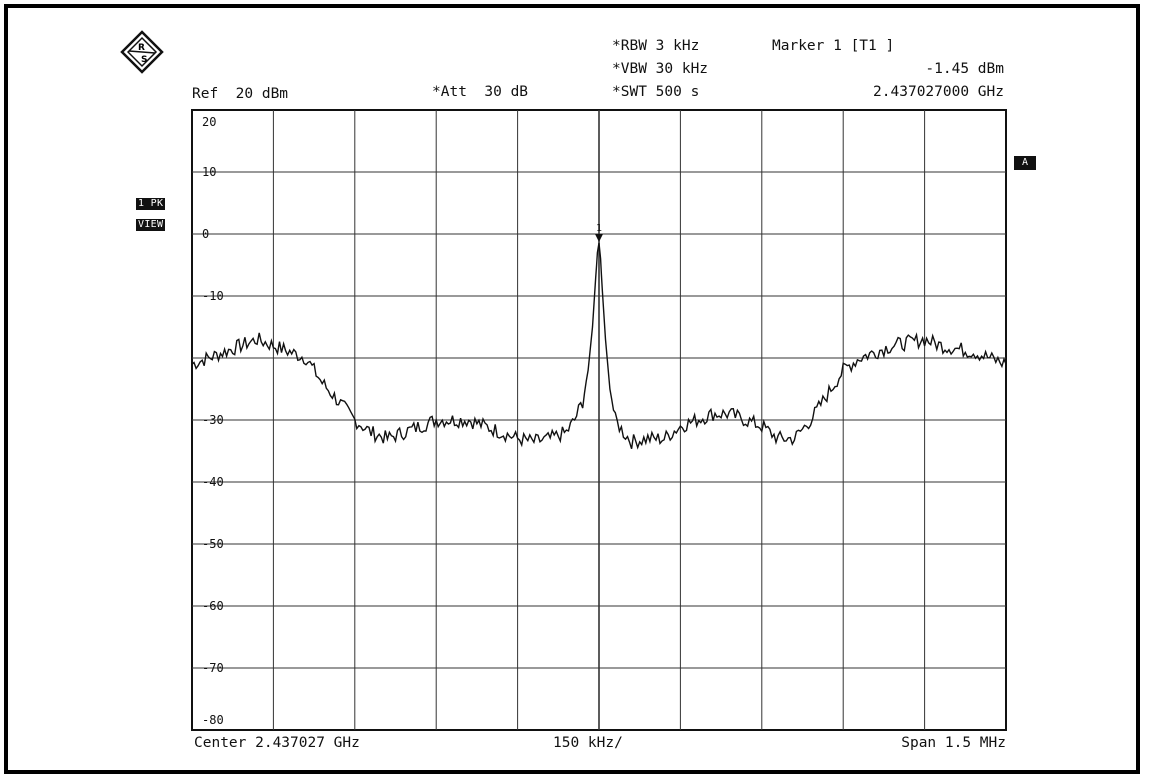 This screenshot has width=1151, height=780. I want to click on y-tick-label: -60, so click(213, 606).